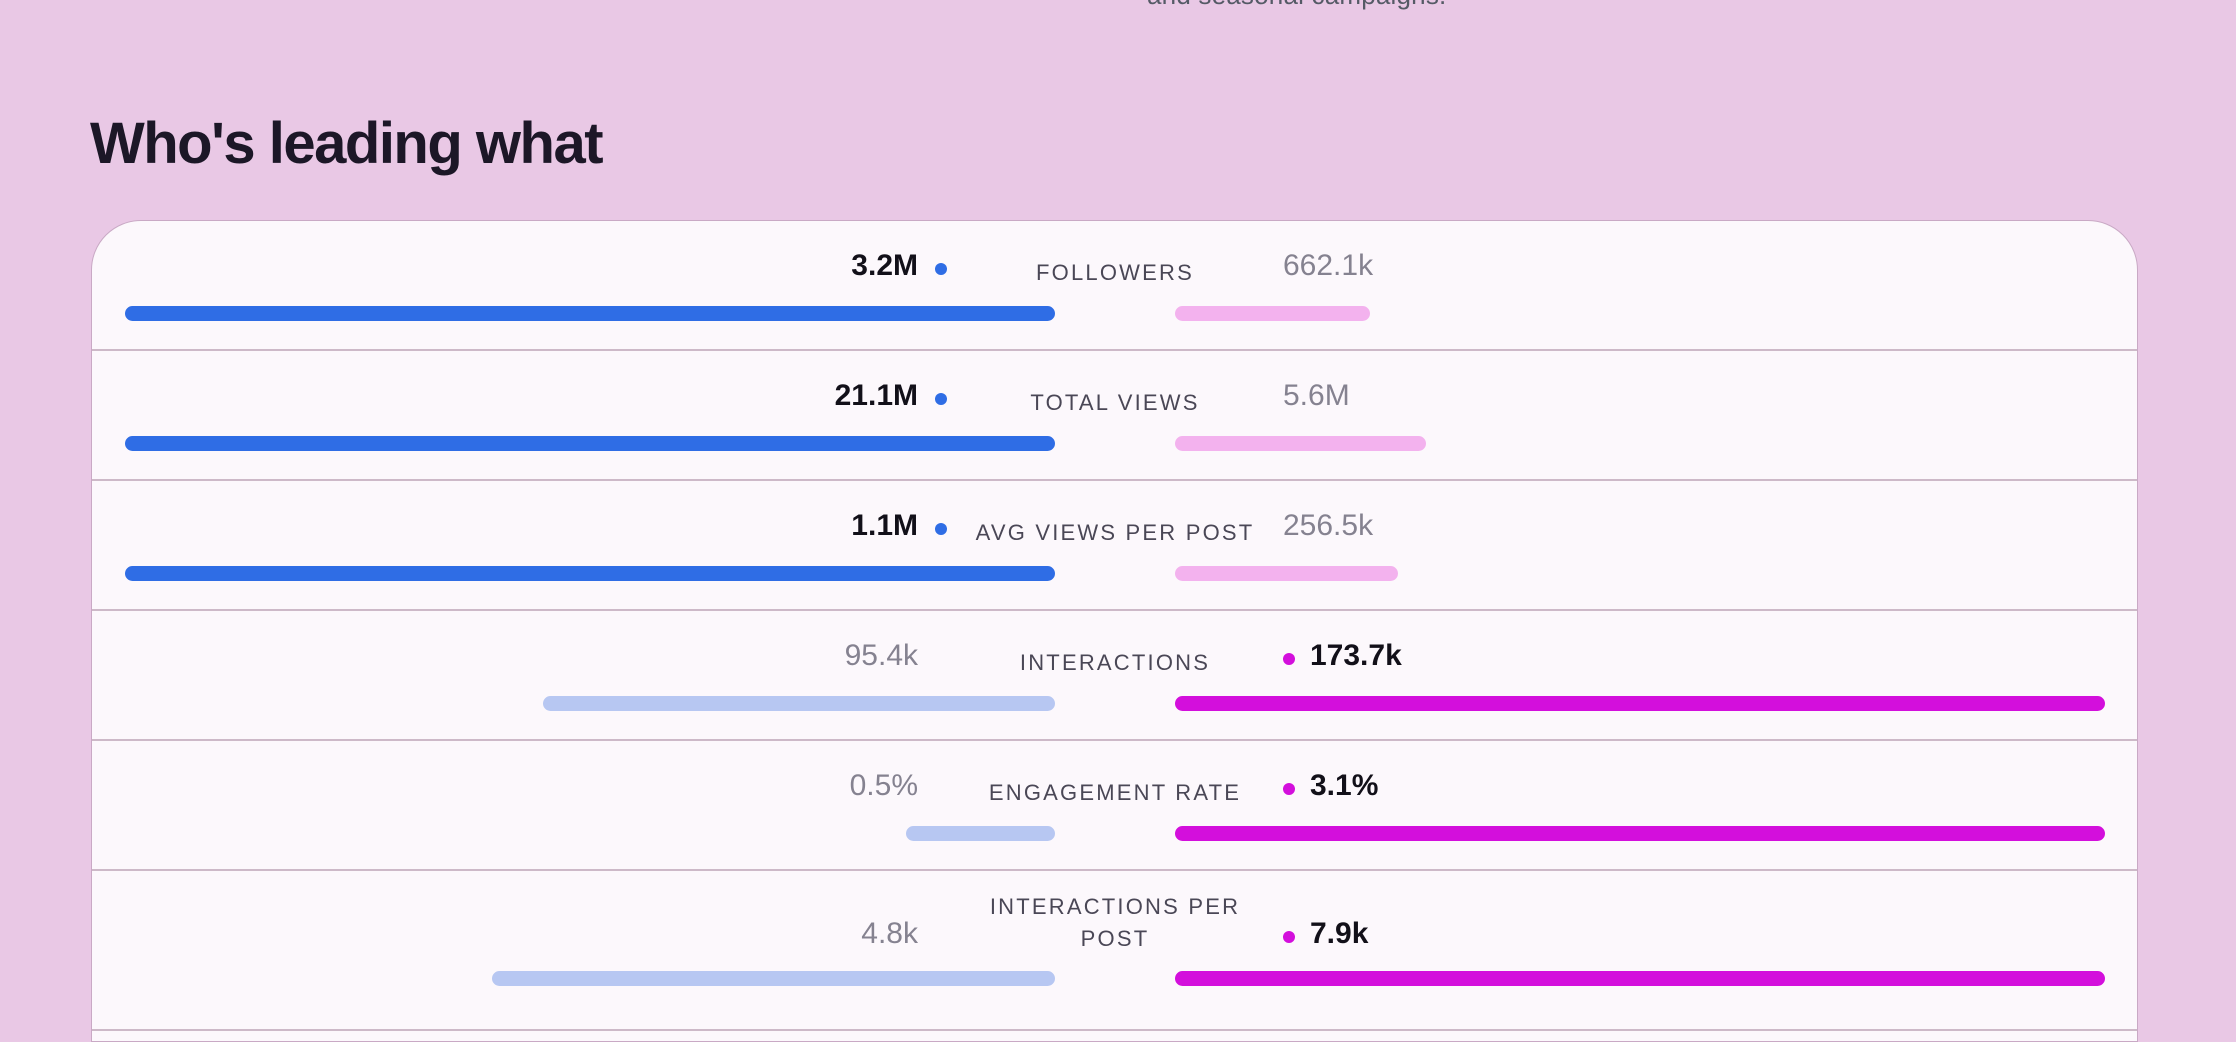 The width and height of the screenshot is (2236, 1042). Describe the element at coordinates (1114, 546) in the screenshot. I see `metric-row: 1.1M AVG VIEWS PER POST 256.5k` at that location.